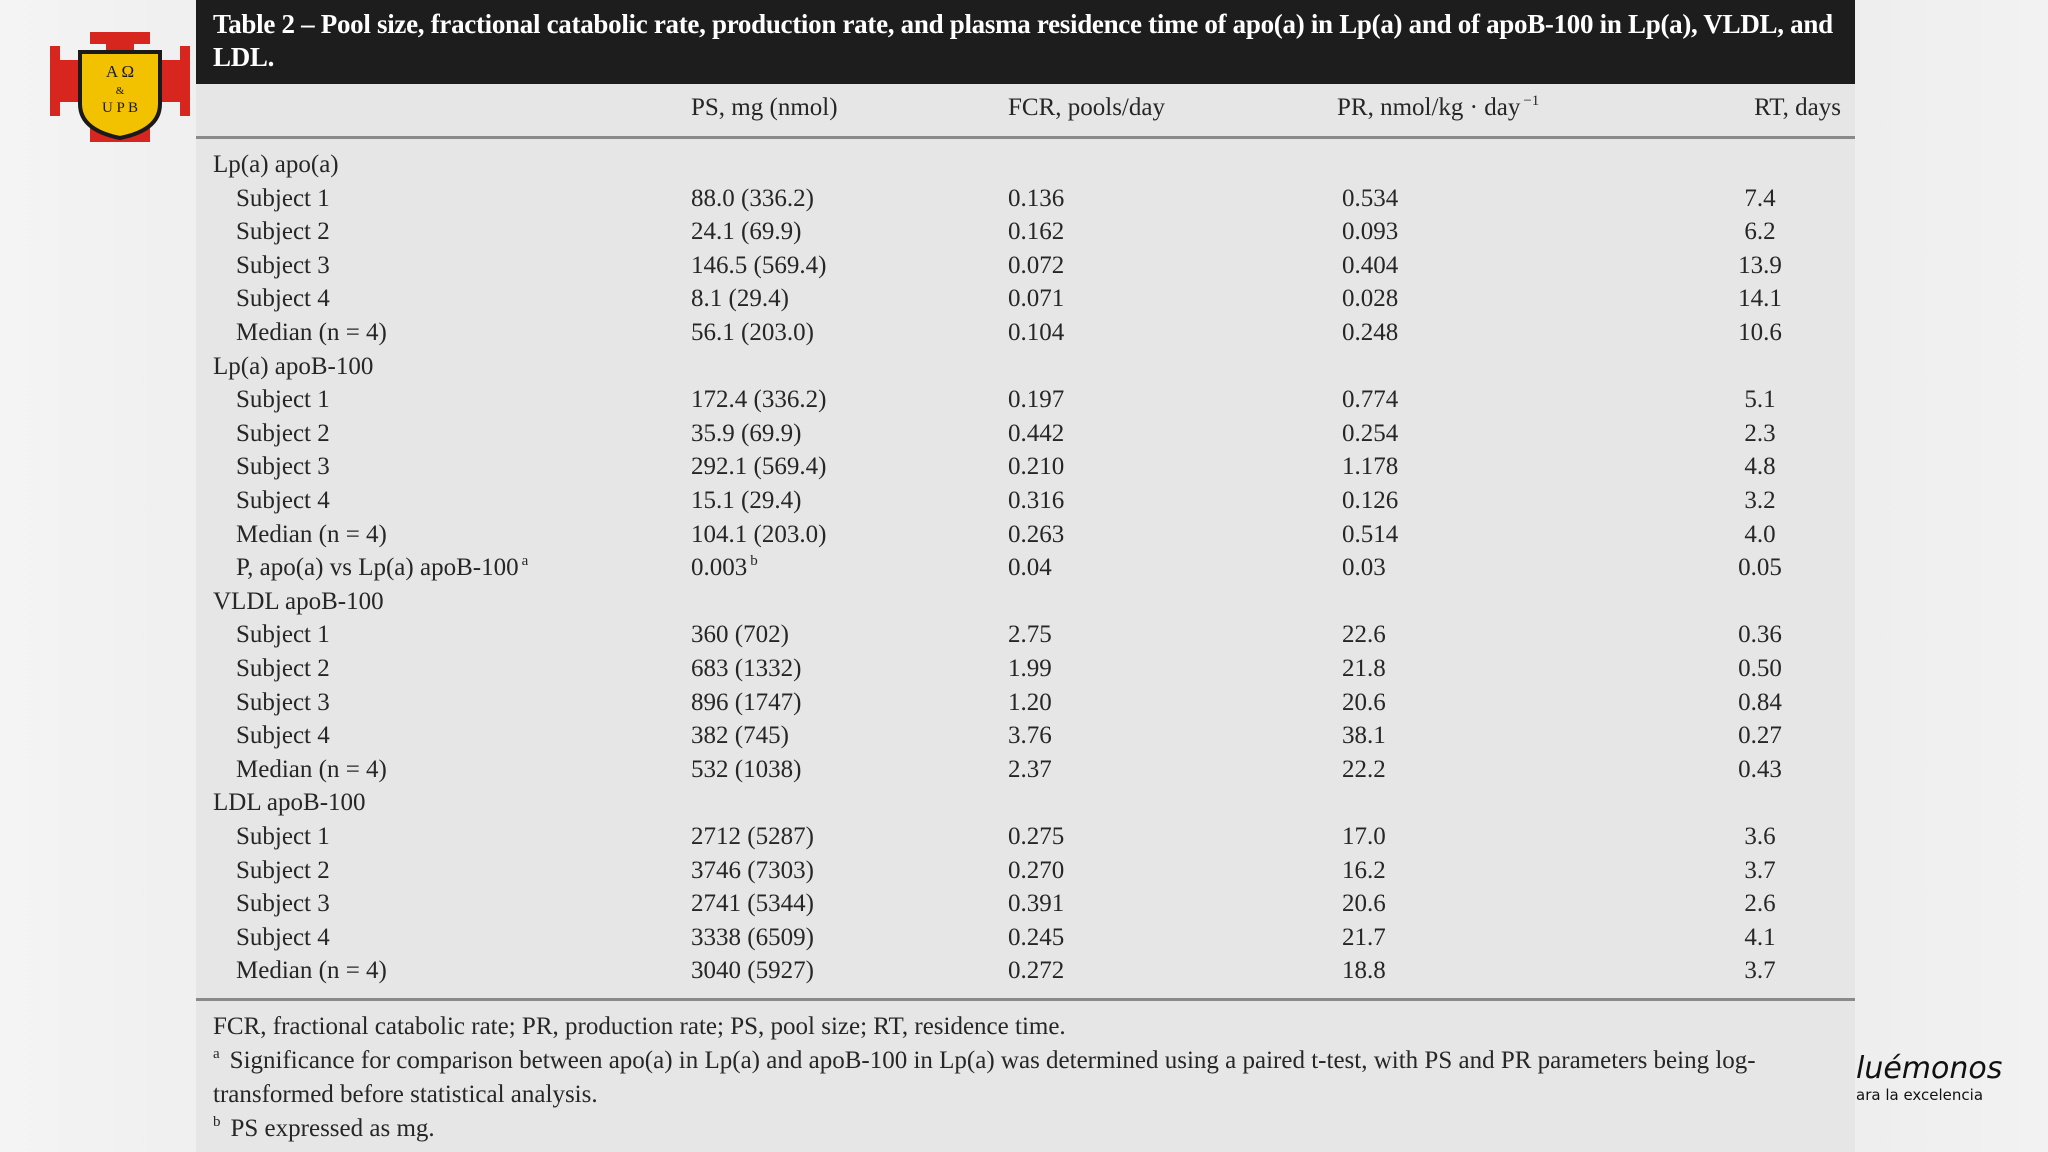 This screenshot has height=1152, width=2048. Describe the element at coordinates (525, 561) in the screenshot. I see `superscript: a` at that location.